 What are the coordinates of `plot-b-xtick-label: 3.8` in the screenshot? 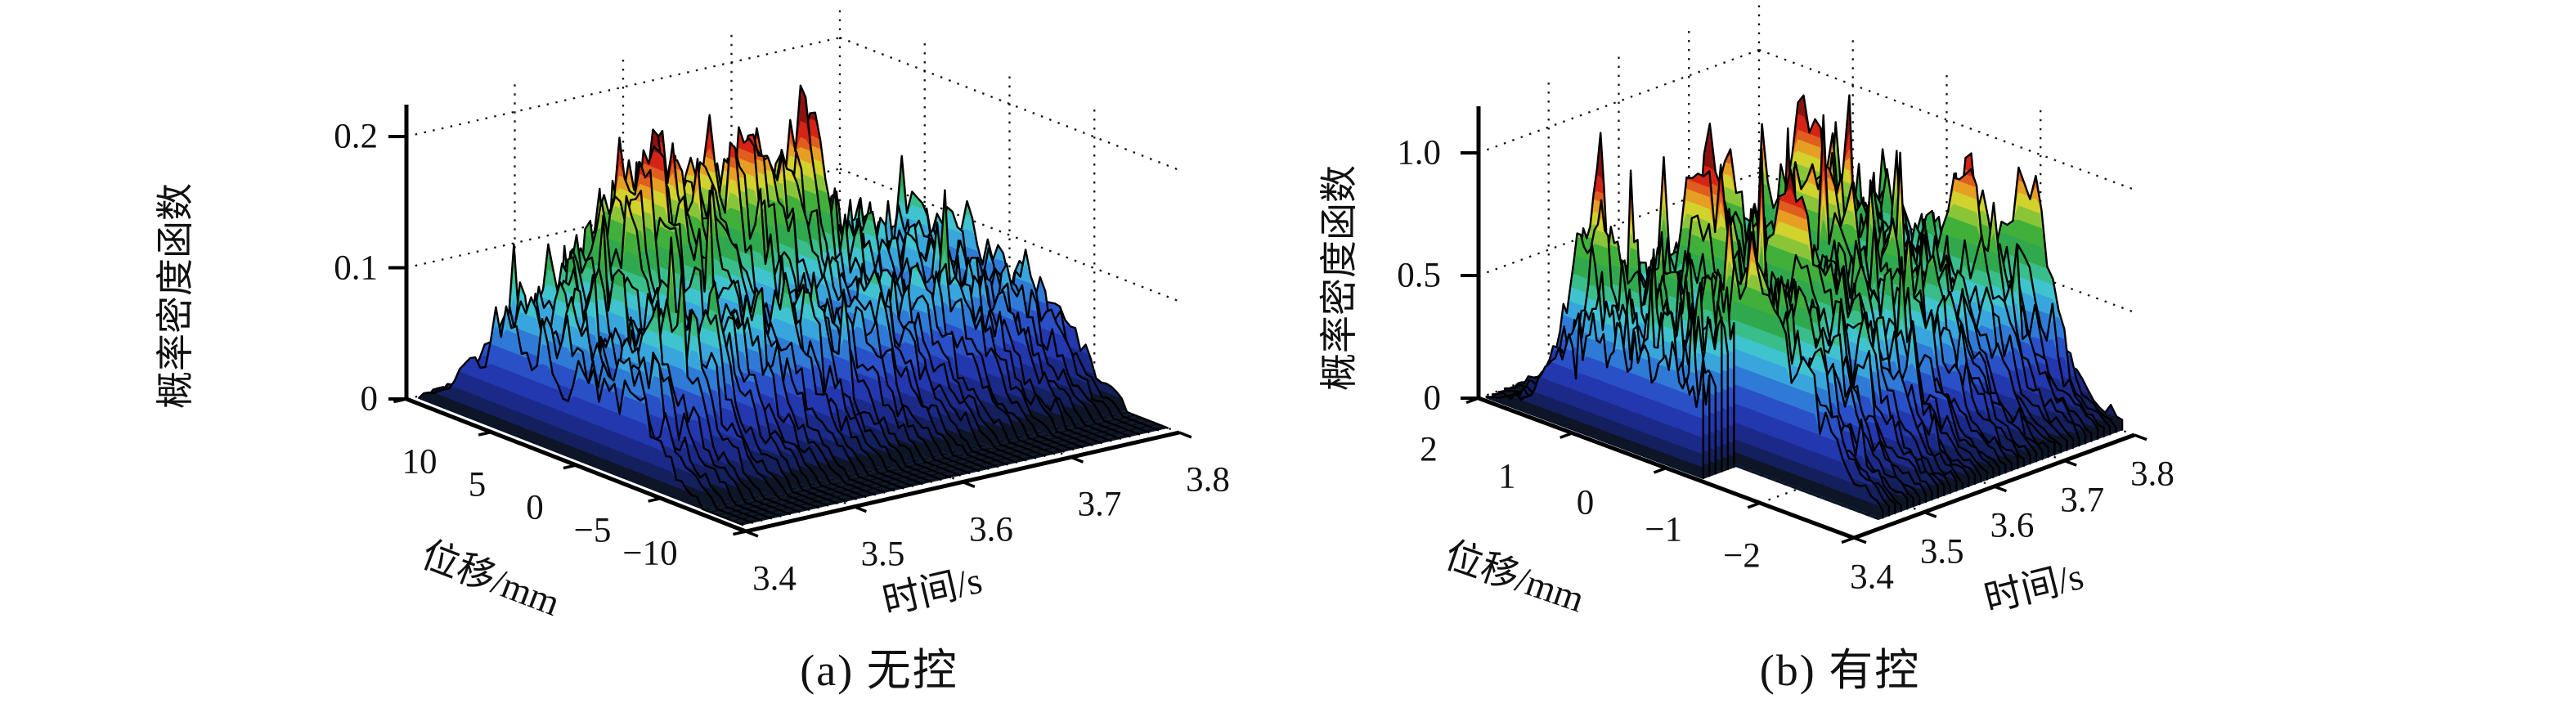 It's located at (2152, 474).